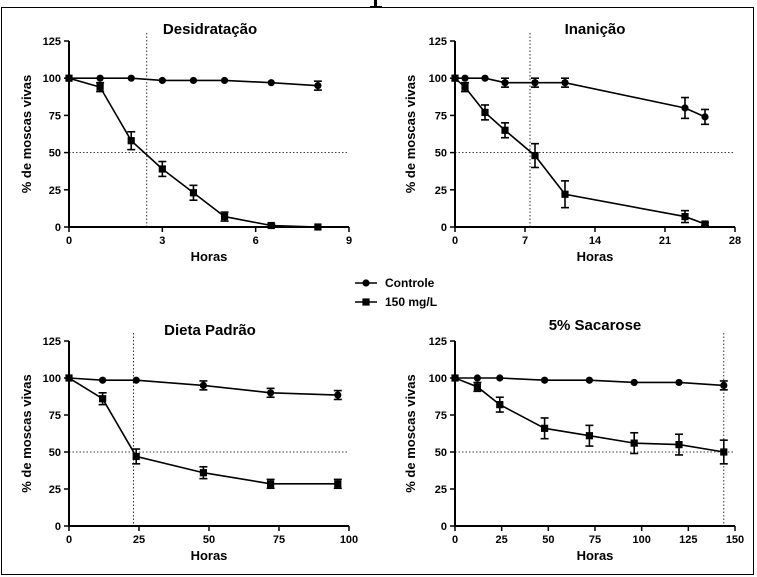  What do you see at coordinates (349, 241) in the screenshot?
I see `x-tick-label: 9` at bounding box center [349, 241].